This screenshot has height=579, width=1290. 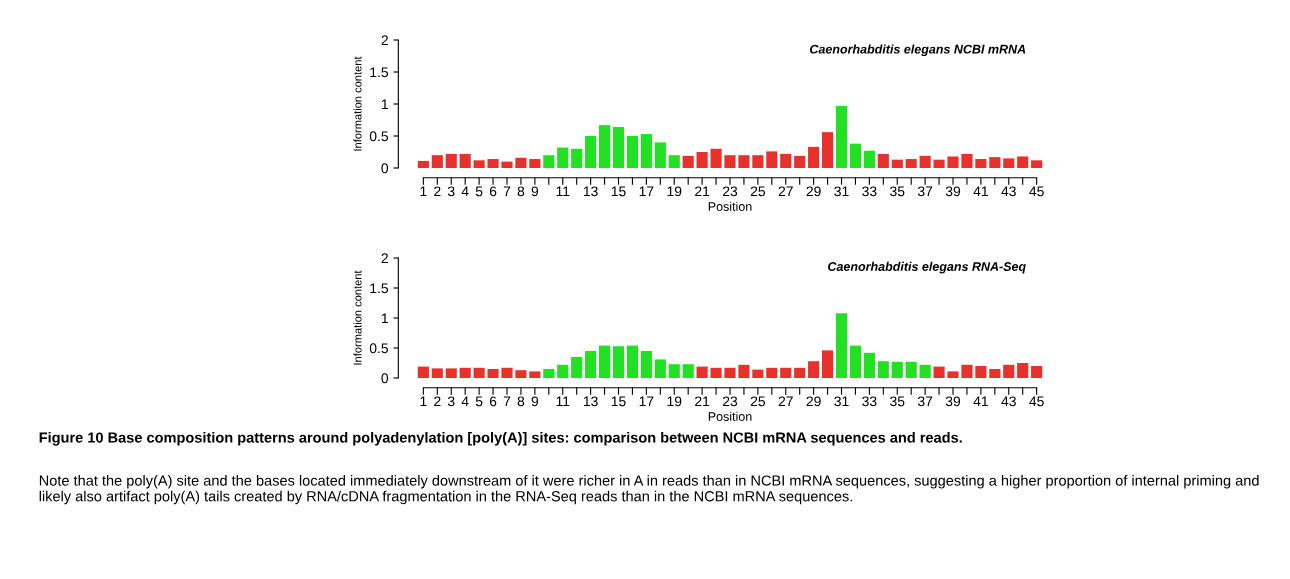 I want to click on x-tick-label: 41, so click(x=980, y=191).